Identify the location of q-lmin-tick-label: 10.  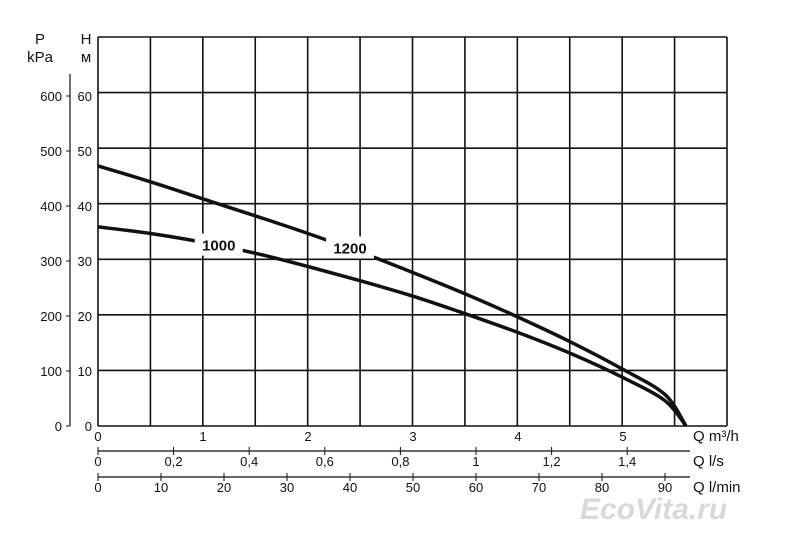
(161, 487).